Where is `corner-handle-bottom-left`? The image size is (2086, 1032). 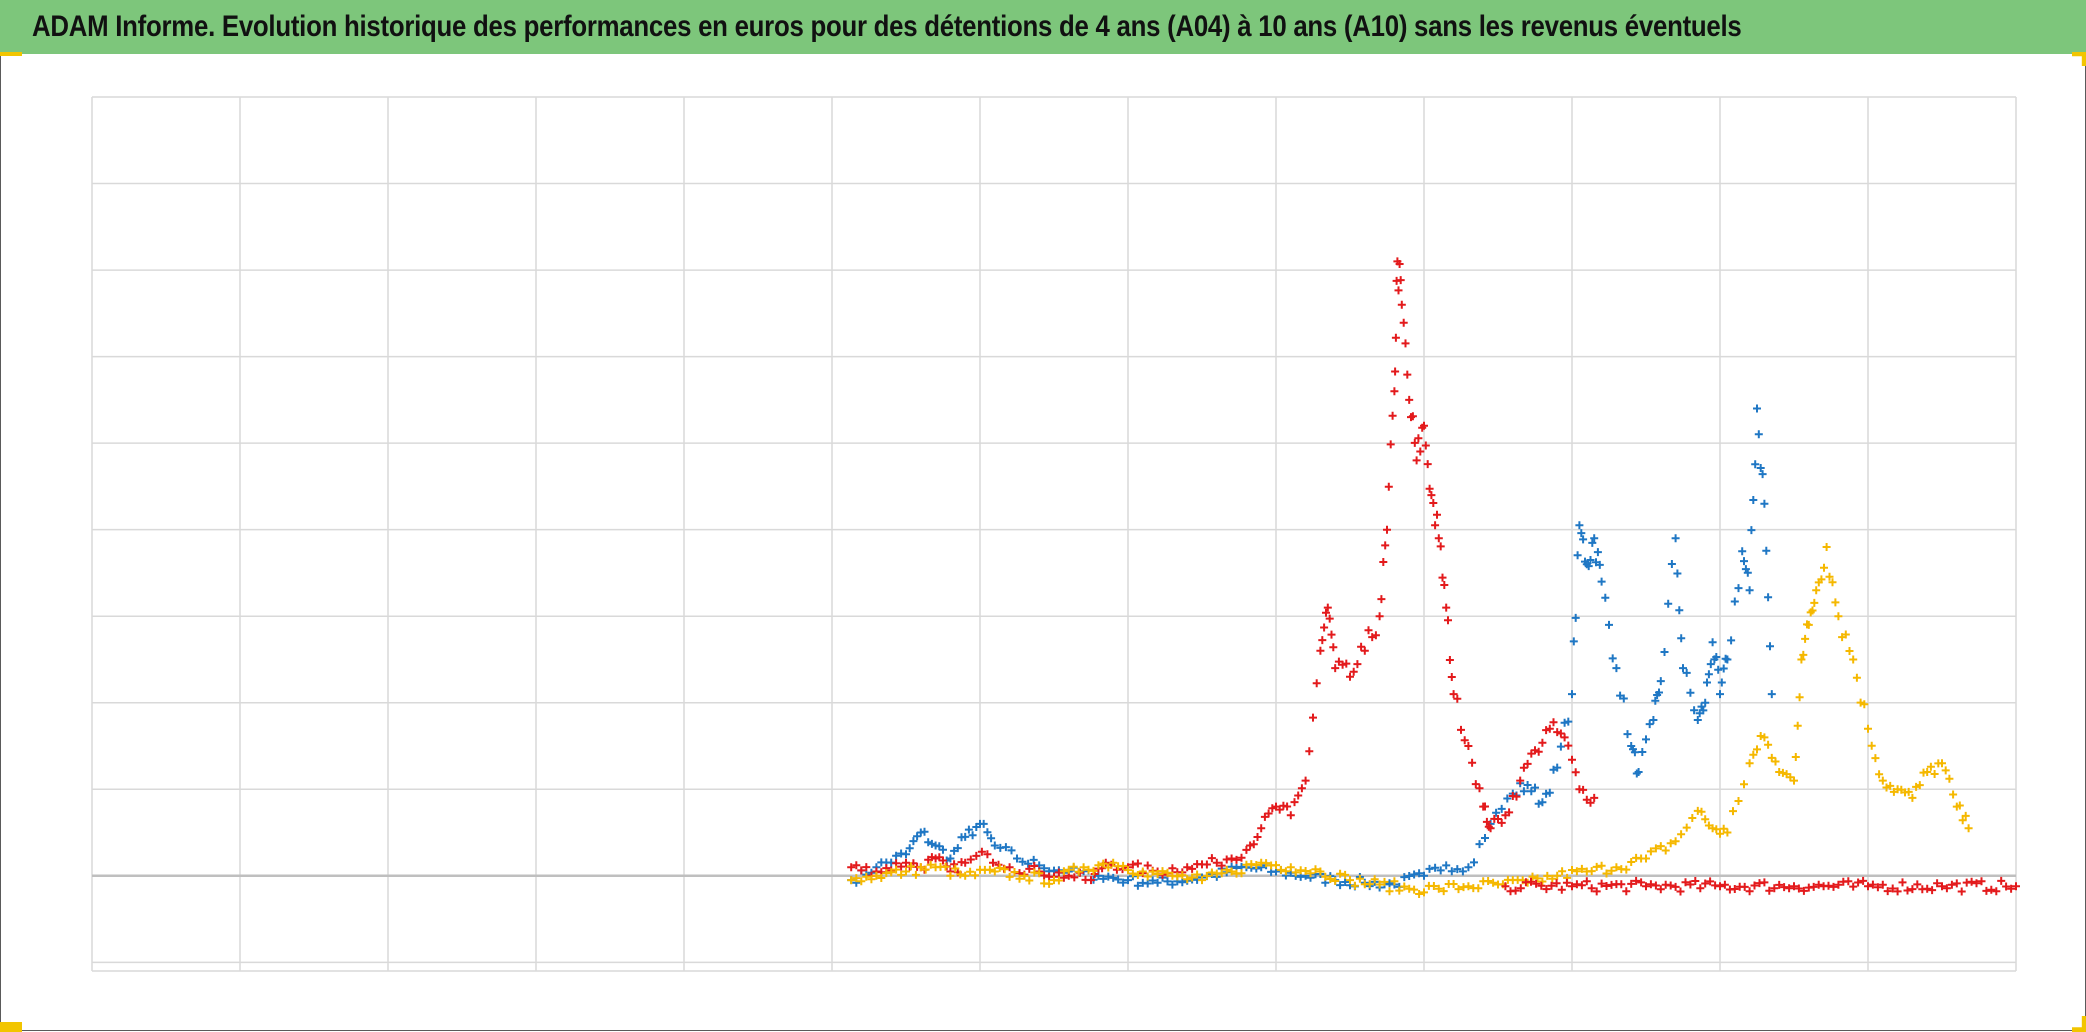
corner-handle-bottom-left is located at coordinates (11, 1027).